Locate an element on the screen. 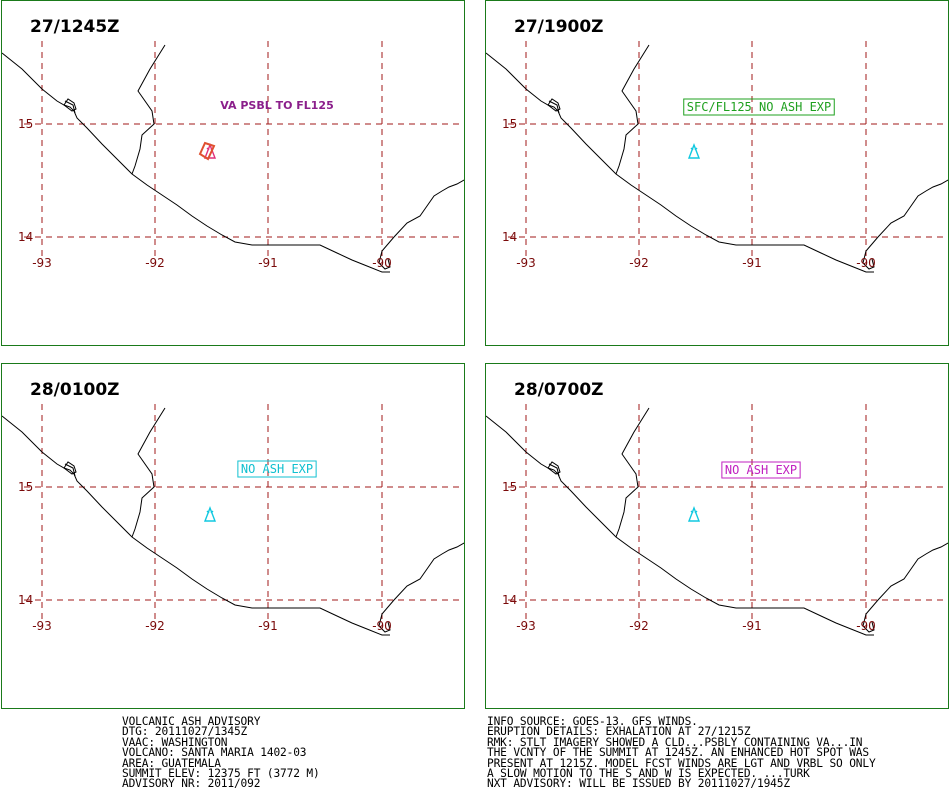 The image size is (950, 812). panel-time-label: 27/1245Z is located at coordinates (75, 27).